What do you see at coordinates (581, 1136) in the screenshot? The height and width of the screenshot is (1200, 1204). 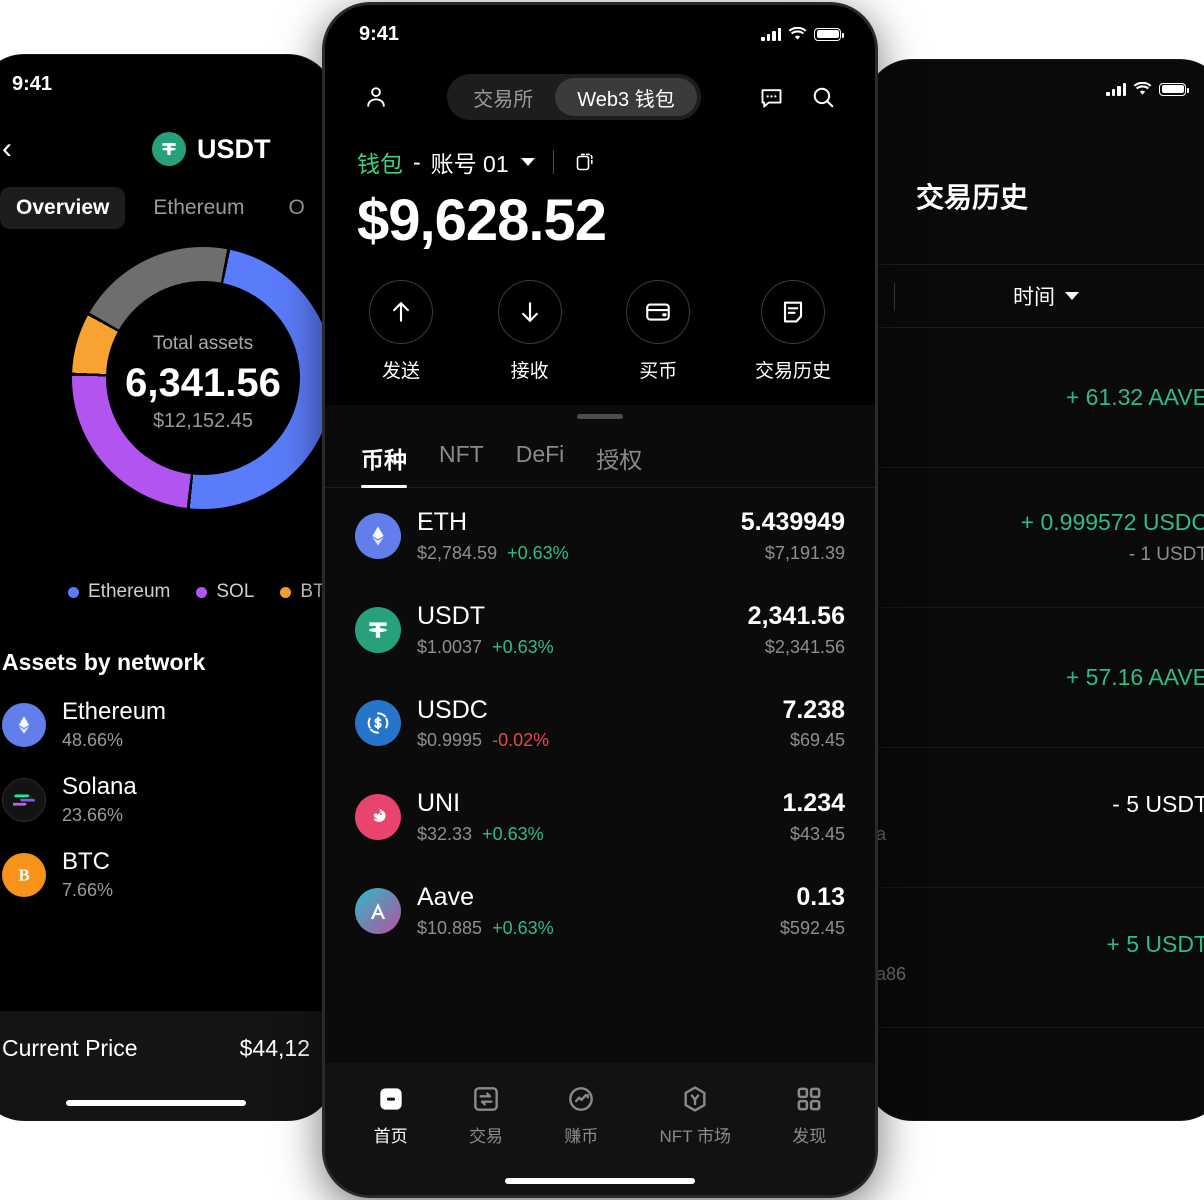 I see `nav-label: 赚币` at bounding box center [581, 1136].